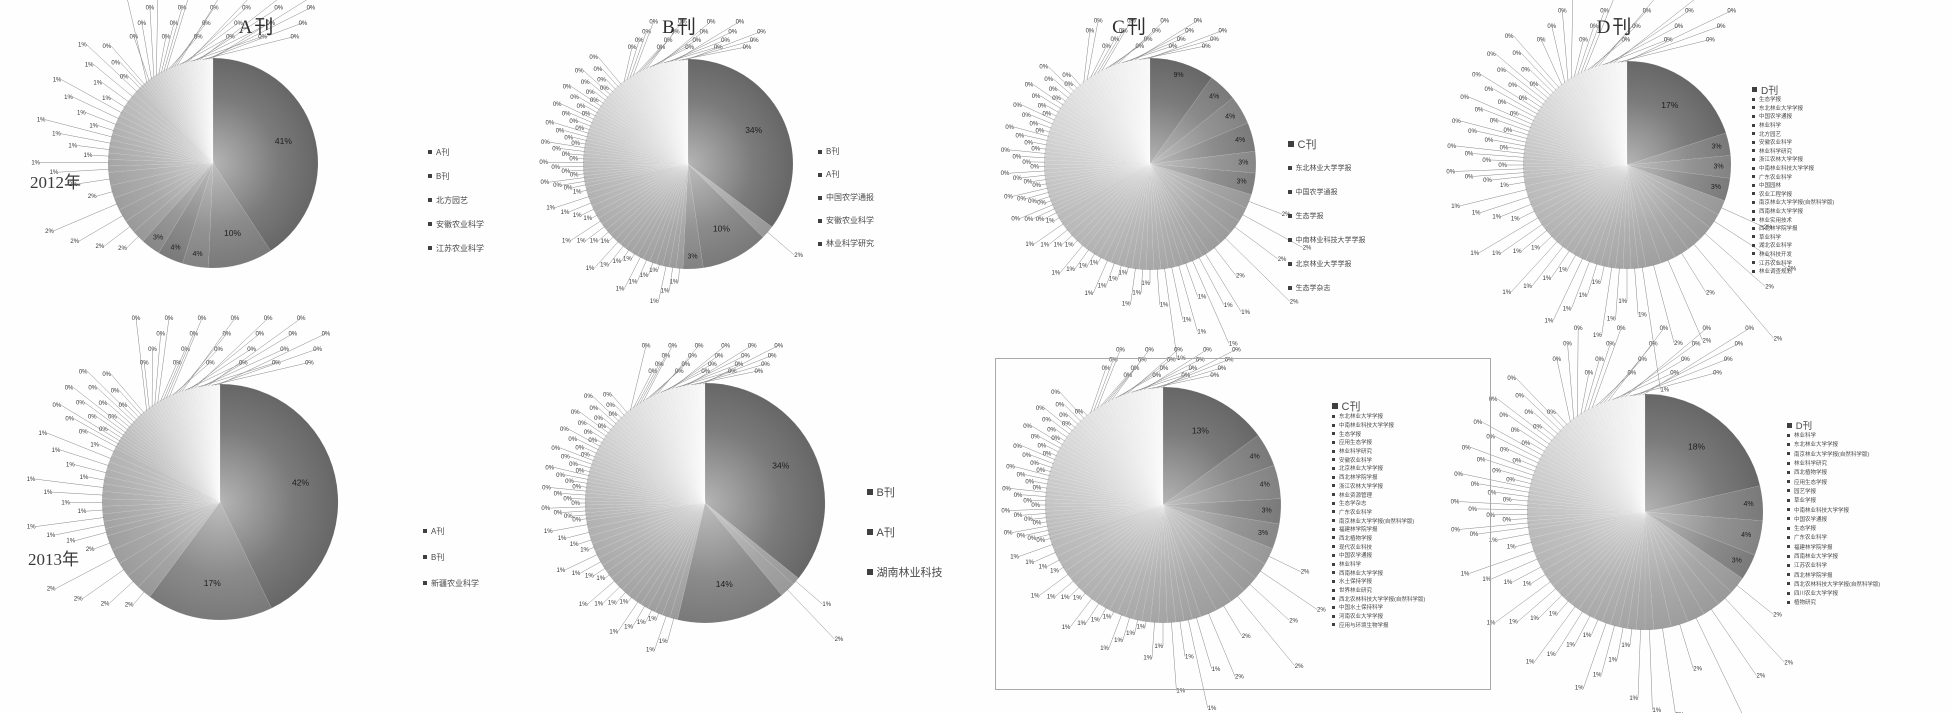 This screenshot has height=713, width=1951. Describe the element at coordinates (885, 493) in the screenshot. I see `legend-label: B刊` at that location.